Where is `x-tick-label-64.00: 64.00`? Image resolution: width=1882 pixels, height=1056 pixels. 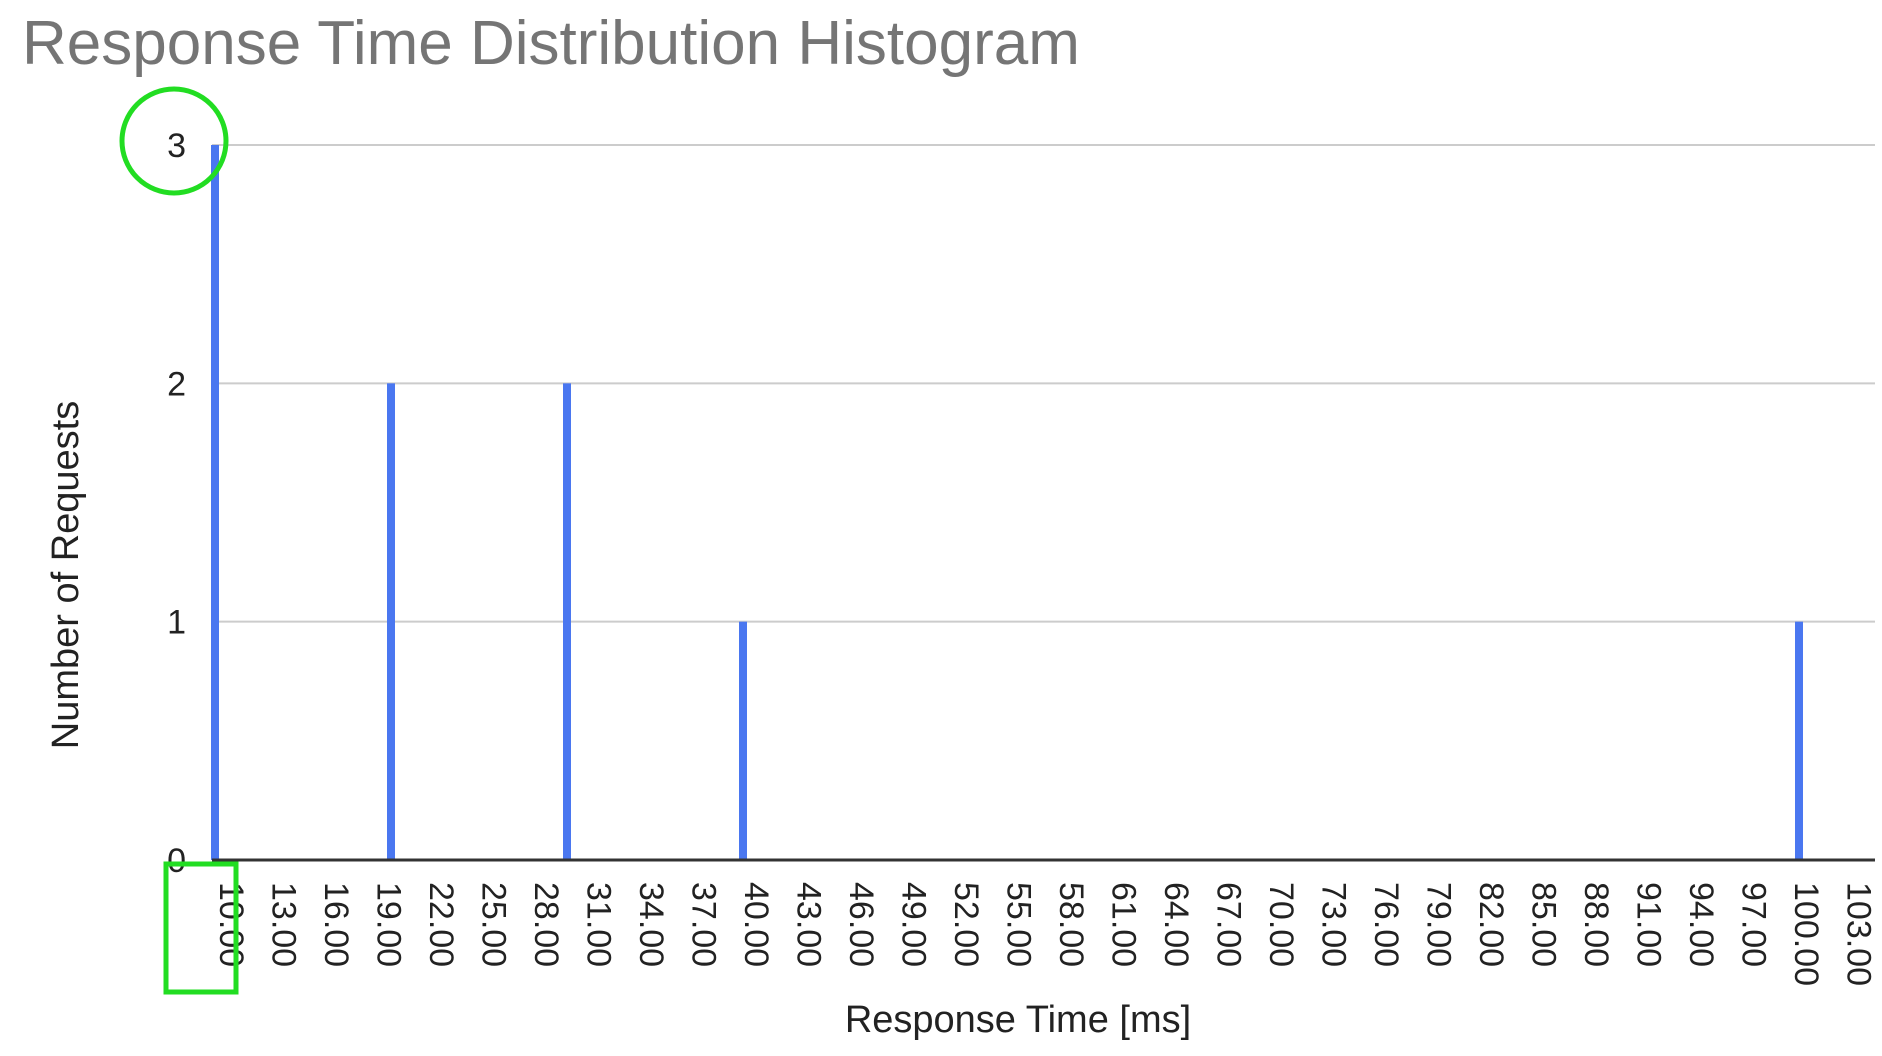
x-tick-label-64.00: 64.00 is located at coordinates (1176, 924).